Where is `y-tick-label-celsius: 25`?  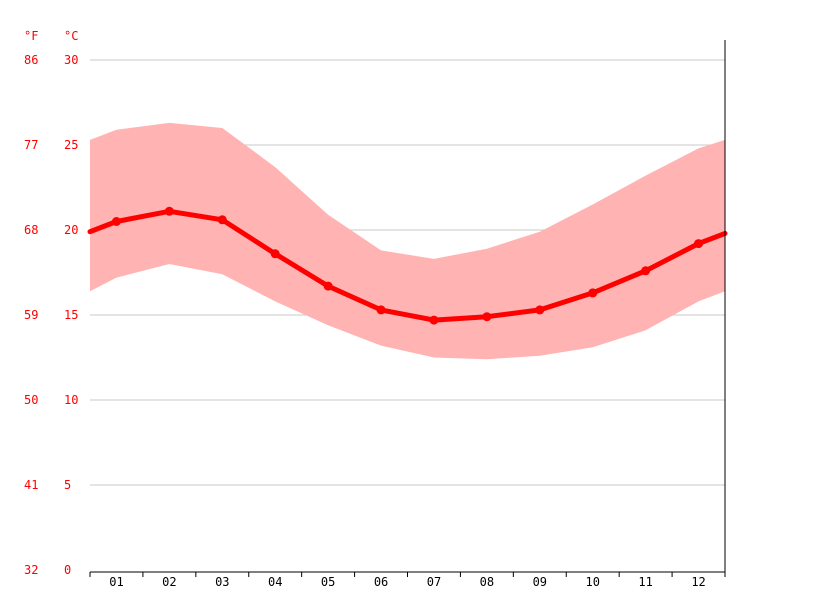 y-tick-label-celsius: 25 is located at coordinates (71, 145).